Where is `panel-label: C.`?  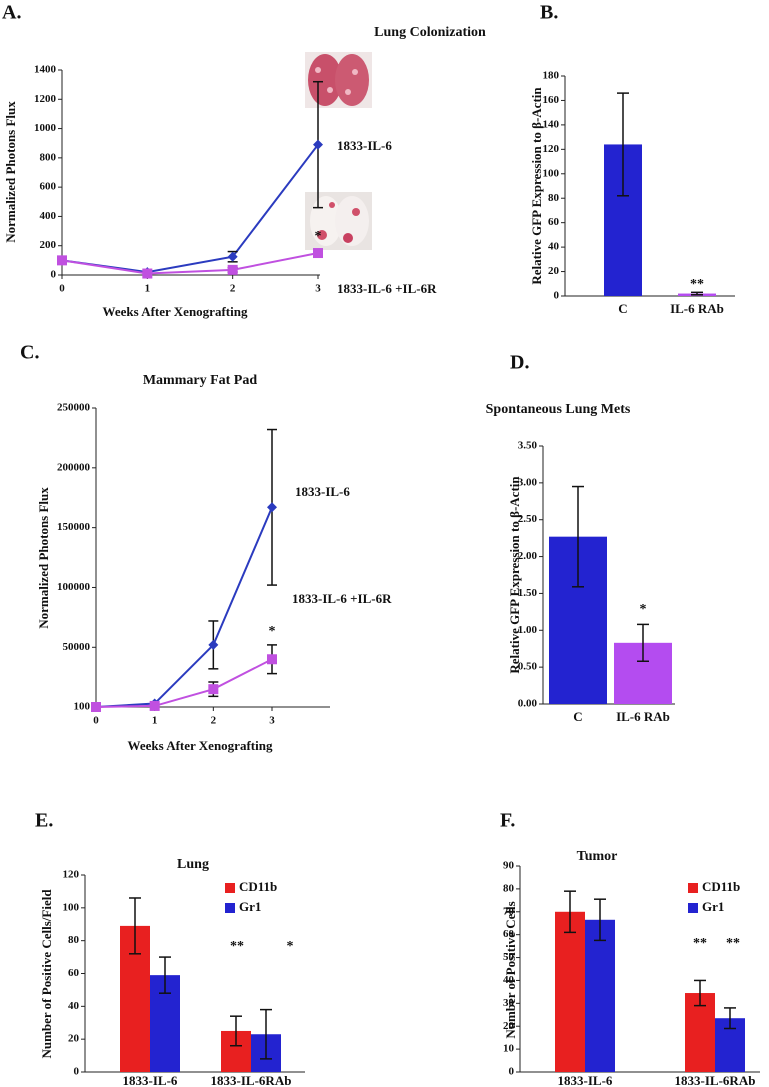
panel-label: C. is located at coordinates (29, 353).